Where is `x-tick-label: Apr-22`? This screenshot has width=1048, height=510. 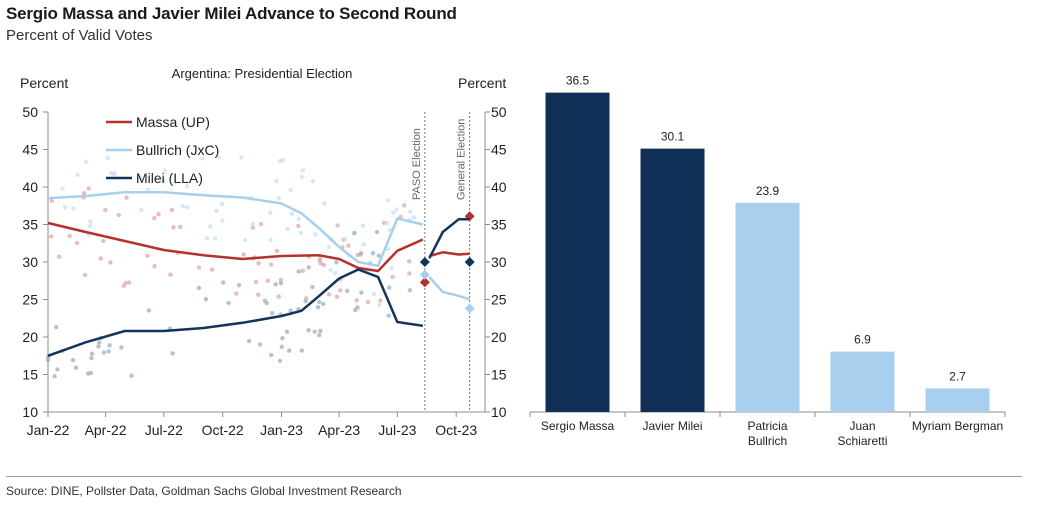 x-tick-label: Apr-22 is located at coordinates (106, 430).